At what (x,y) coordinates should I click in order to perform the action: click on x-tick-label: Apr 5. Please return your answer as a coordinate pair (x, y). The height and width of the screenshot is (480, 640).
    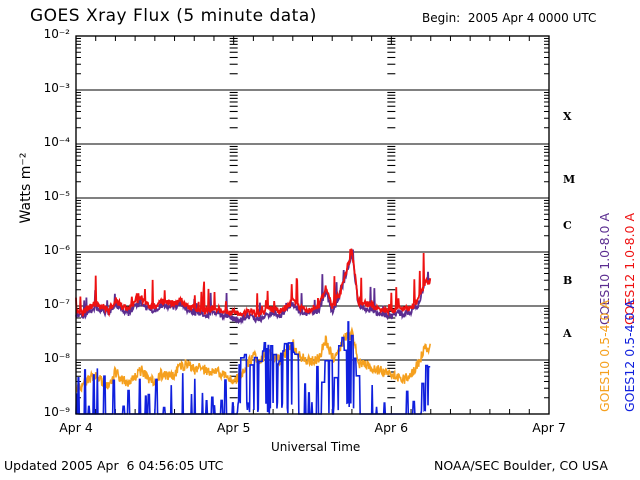
    Looking at the image, I should click on (233, 427).